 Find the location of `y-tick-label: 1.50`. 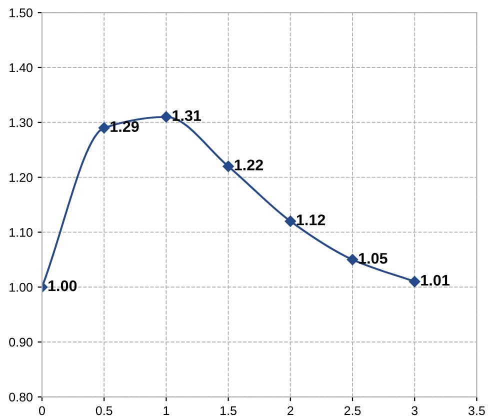

y-tick-label: 1.50 is located at coordinates (21, 13).